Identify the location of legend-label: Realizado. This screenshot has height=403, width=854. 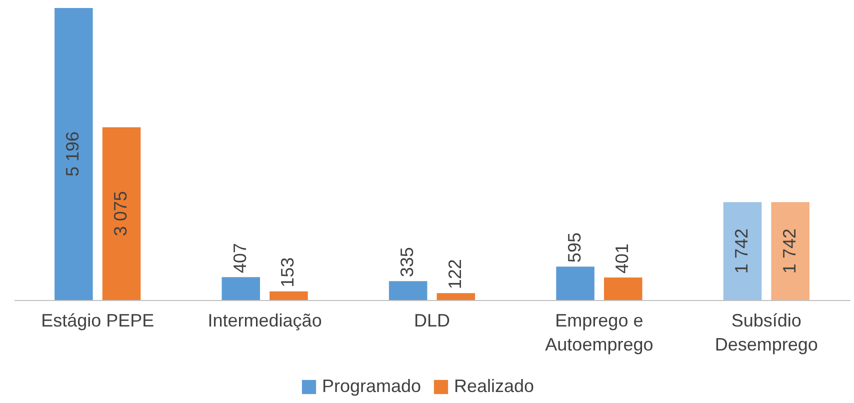
(494, 386).